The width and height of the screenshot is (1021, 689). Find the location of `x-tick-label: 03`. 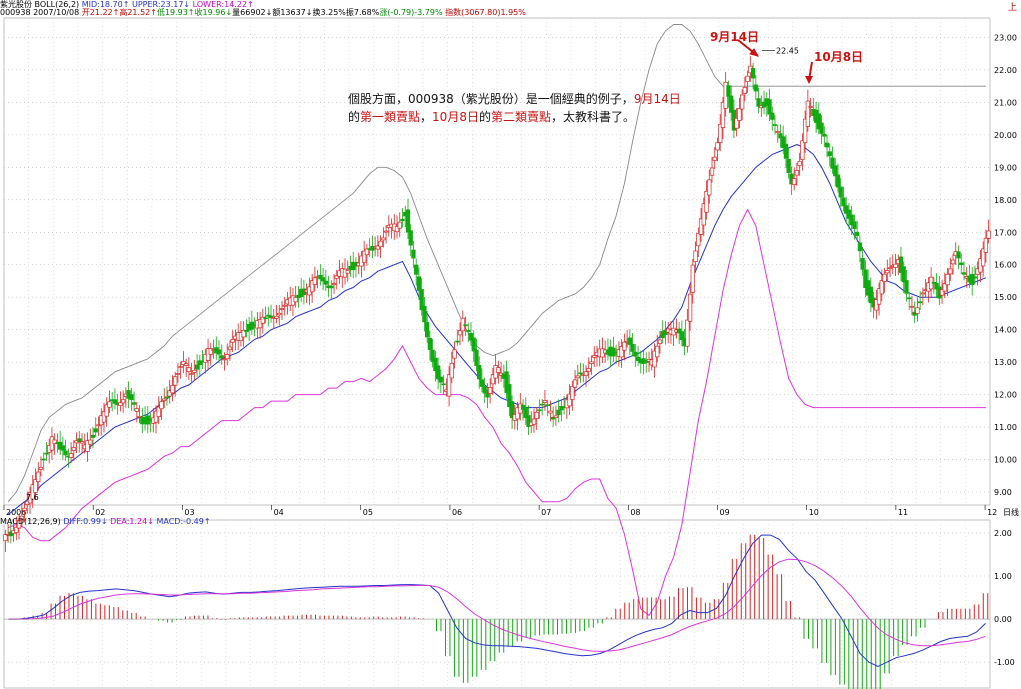

x-tick-label: 03 is located at coordinates (189, 512).